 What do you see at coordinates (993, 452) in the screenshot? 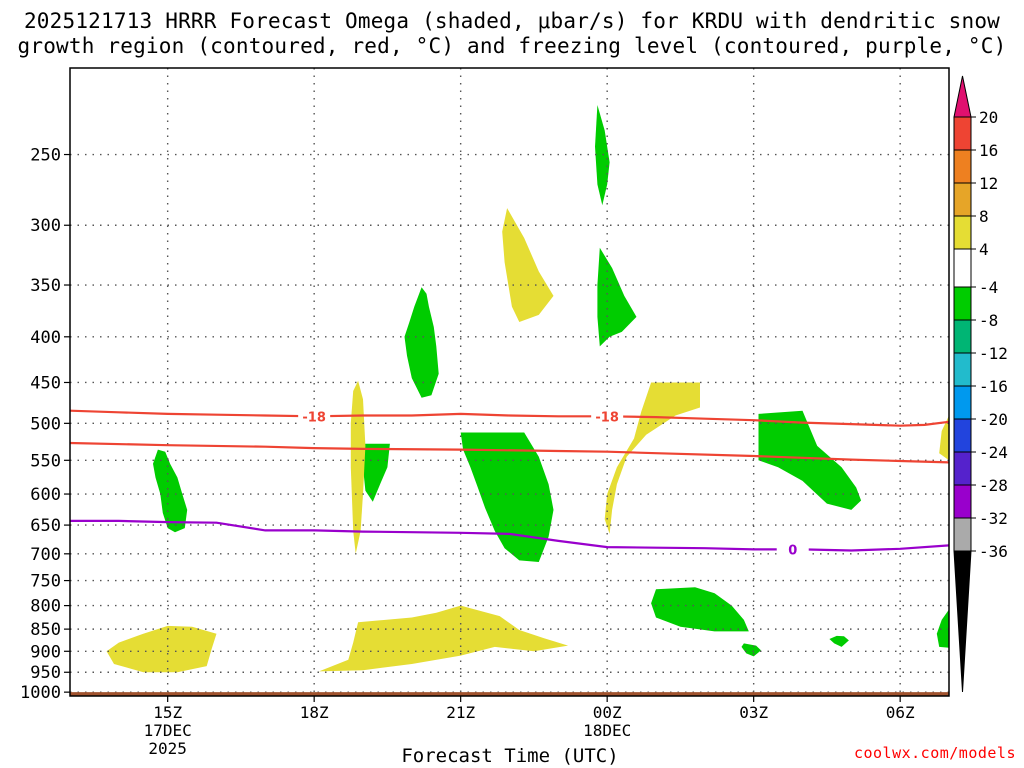
I see `colorbar-label: -24` at bounding box center [993, 452].